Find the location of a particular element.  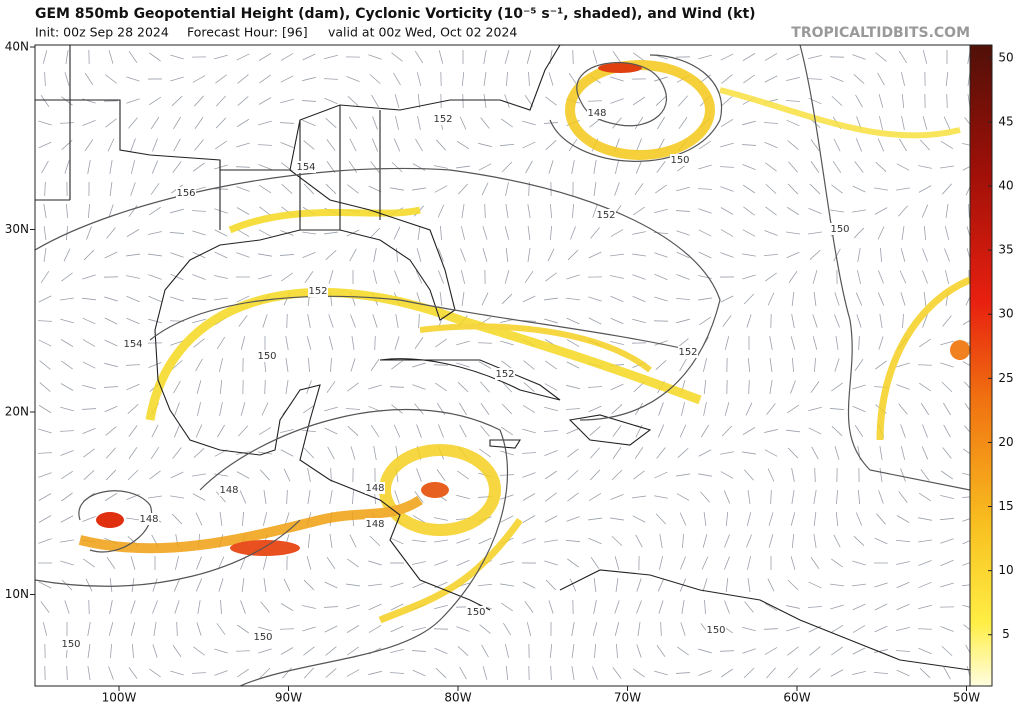

colorbar-label: 20 is located at coordinates (1005, 442).